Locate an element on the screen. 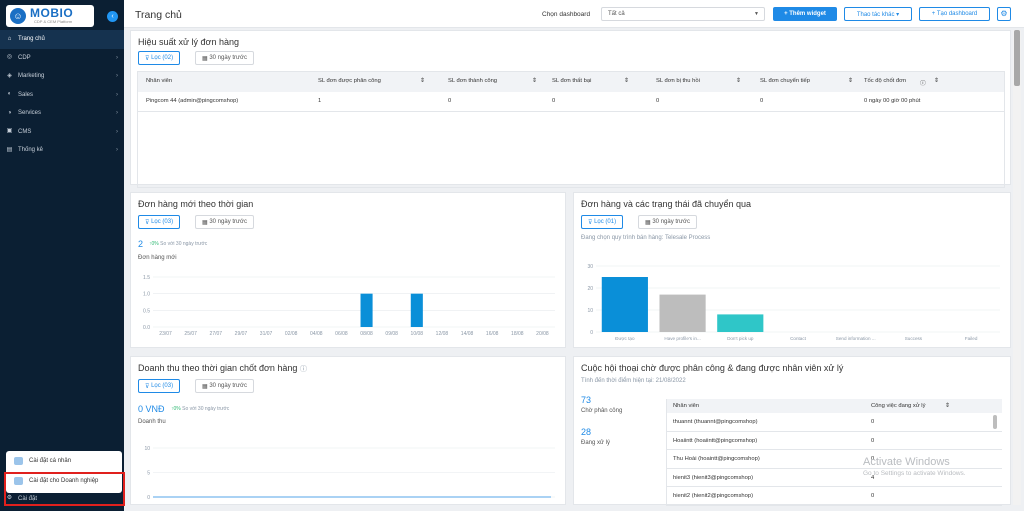 The image size is (1024, 511). dashboard-select: Tất cả ▼ is located at coordinates (683, 14).